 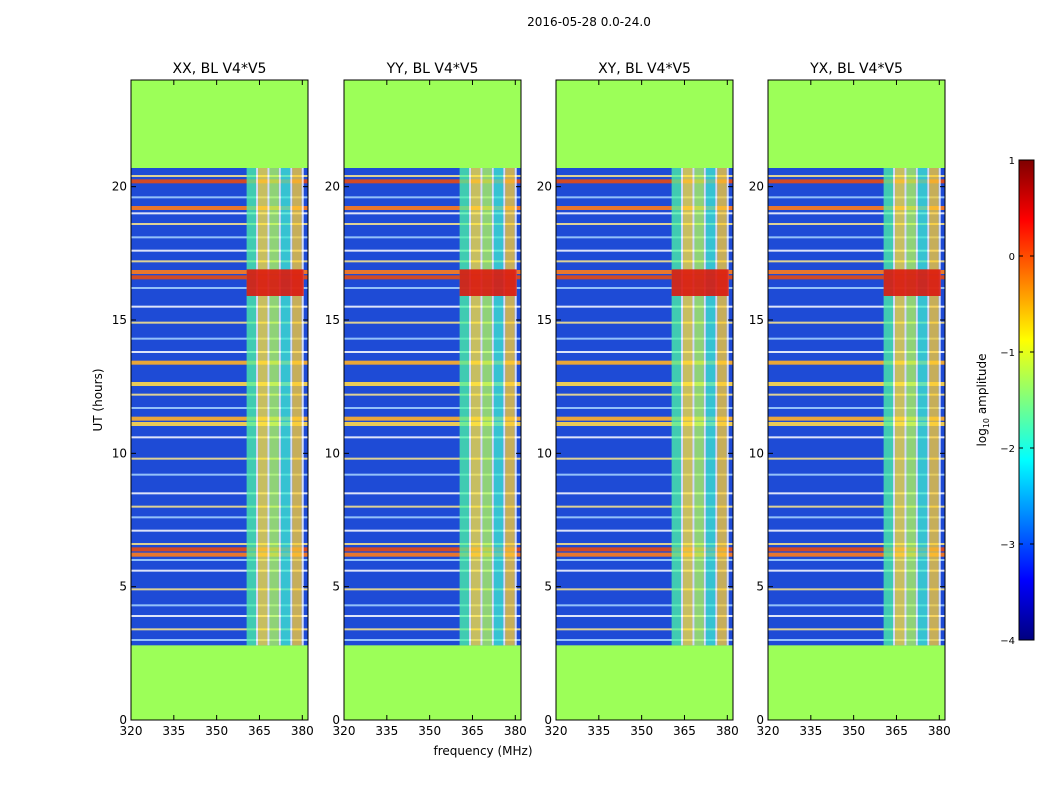 What do you see at coordinates (1007, 353) in the screenshot?
I see `colorbar-tick-label: −1` at bounding box center [1007, 353].